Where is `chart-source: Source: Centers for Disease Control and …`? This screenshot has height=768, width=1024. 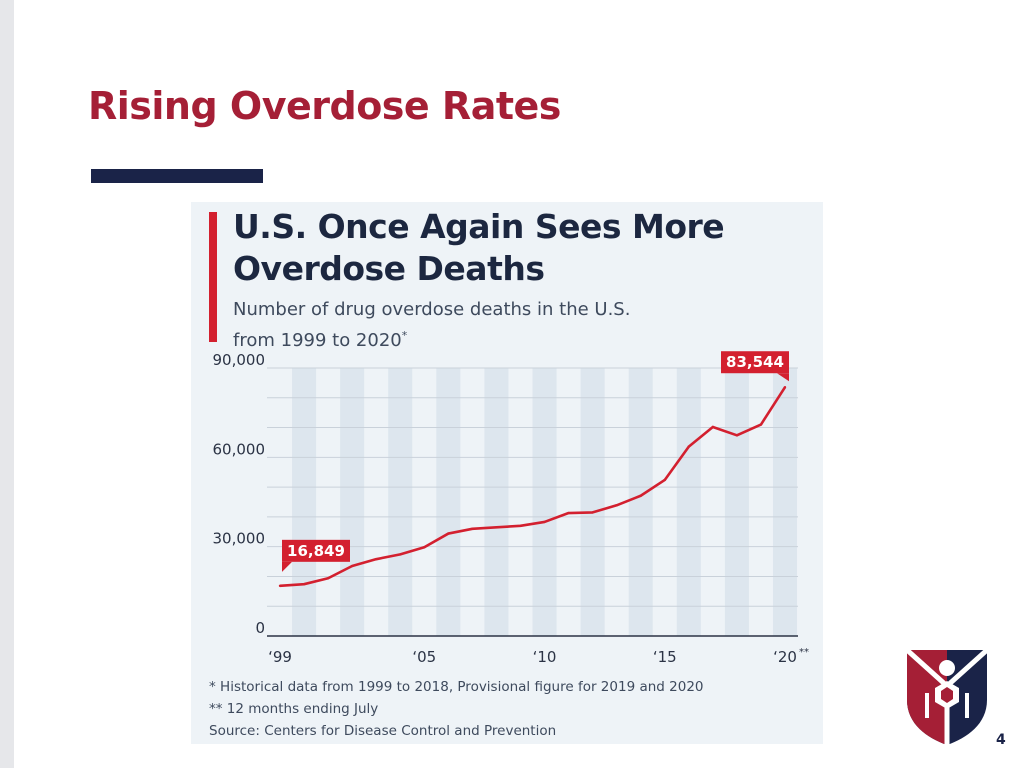 chart-source: Source: Centers for Disease Control and … is located at coordinates (383, 731).